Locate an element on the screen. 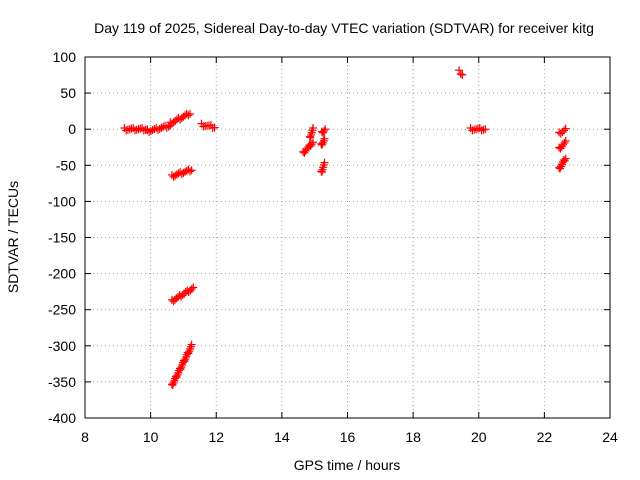  x-tick-label: 18 is located at coordinates (413, 437).